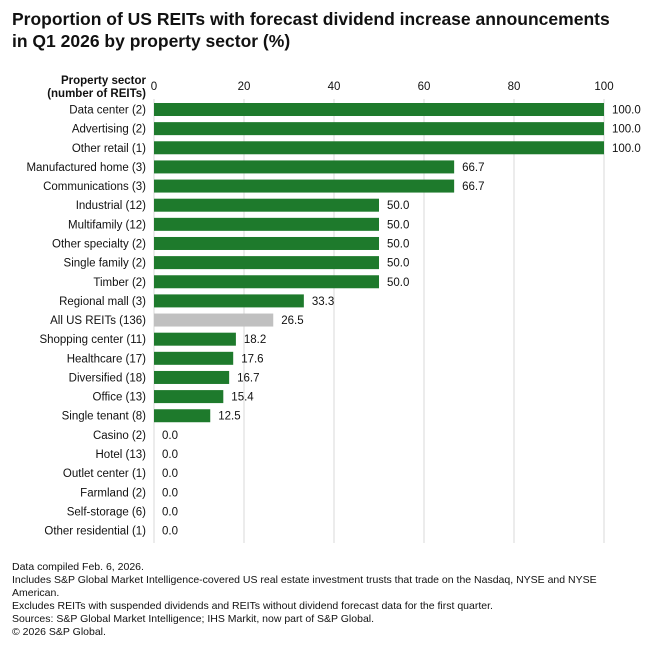 The height and width of the screenshot is (658, 660). Describe the element at coordinates (107, 225) in the screenshot. I see `category-label-6: Multifamily (12)` at that location.